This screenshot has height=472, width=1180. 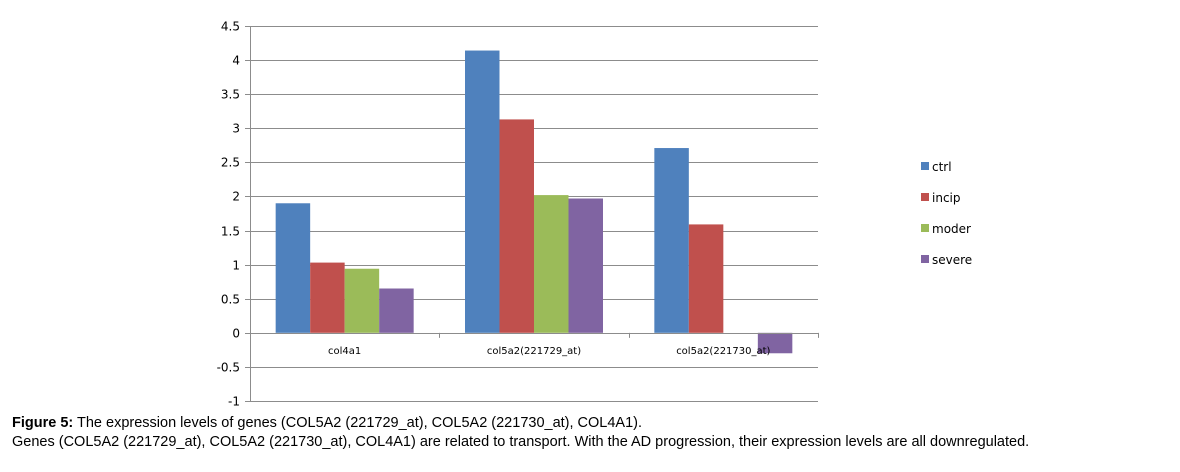 I want to click on y-tick-label: 1.5, so click(x=230, y=232).